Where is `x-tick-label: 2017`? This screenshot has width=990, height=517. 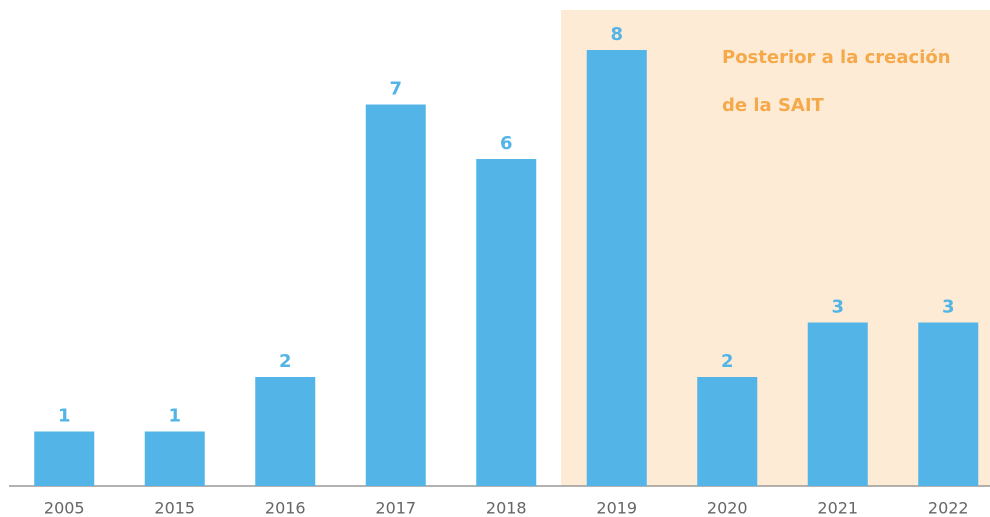
x-tick-label: 2017 is located at coordinates (395, 508).